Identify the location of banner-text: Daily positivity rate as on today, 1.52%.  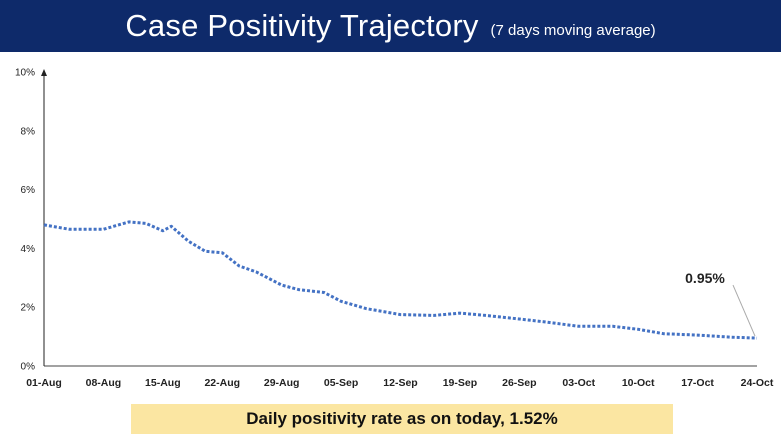
(402, 418).